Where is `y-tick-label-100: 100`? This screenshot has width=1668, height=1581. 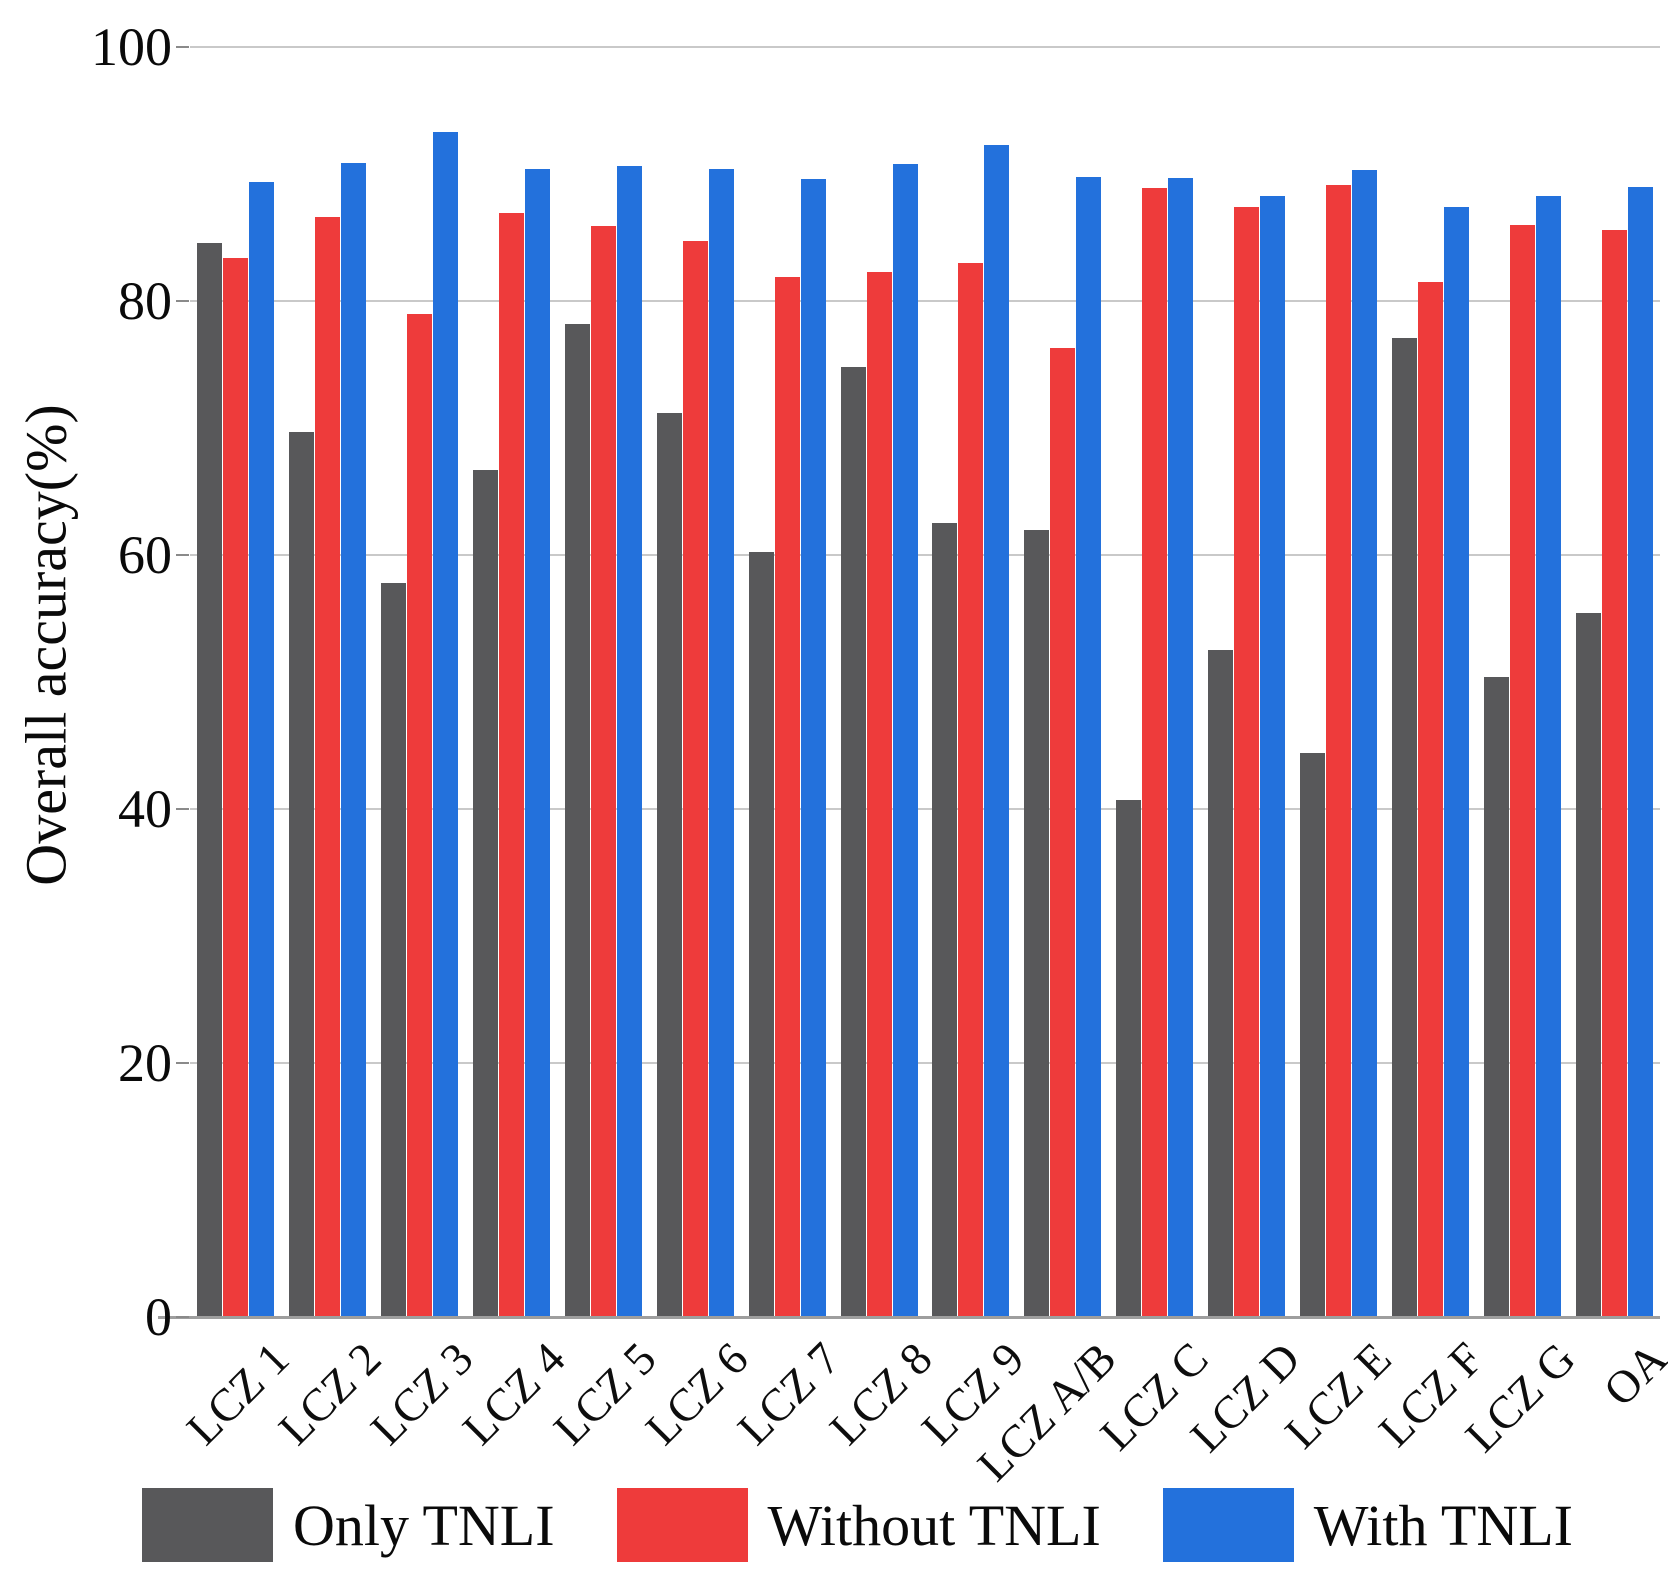 y-tick-label-100: 100 is located at coordinates (131, 47).